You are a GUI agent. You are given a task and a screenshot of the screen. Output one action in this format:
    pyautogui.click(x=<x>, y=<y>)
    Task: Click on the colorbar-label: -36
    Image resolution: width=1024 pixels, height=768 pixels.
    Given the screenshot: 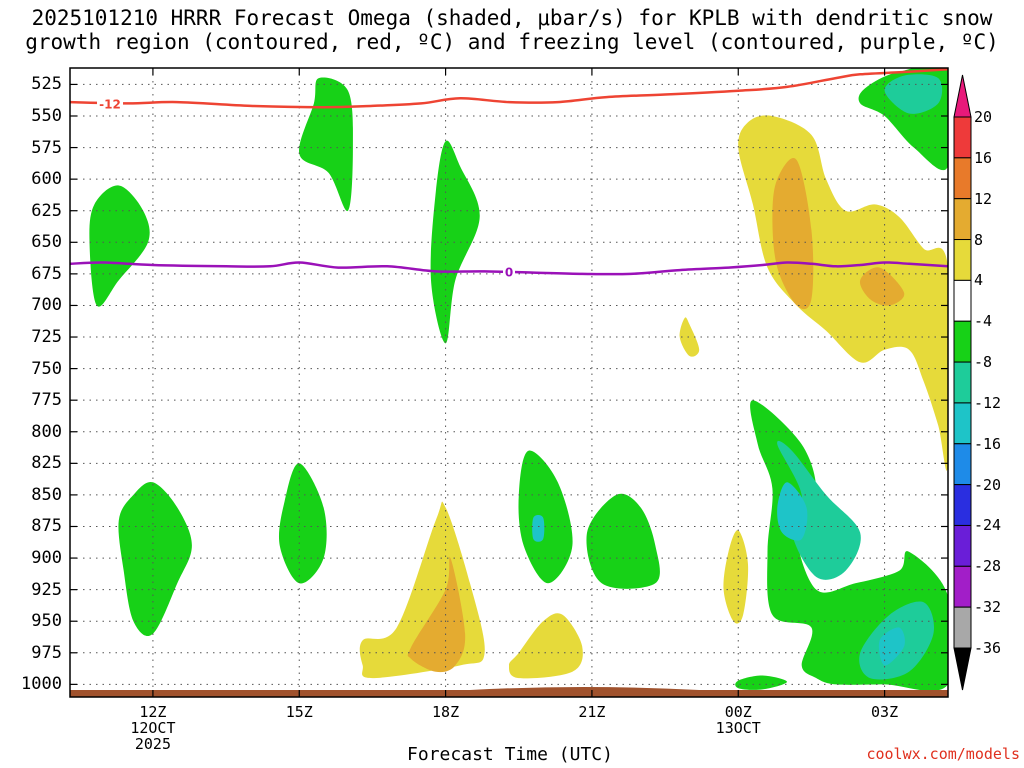 What is the action you would take?
    pyautogui.click(x=988, y=648)
    